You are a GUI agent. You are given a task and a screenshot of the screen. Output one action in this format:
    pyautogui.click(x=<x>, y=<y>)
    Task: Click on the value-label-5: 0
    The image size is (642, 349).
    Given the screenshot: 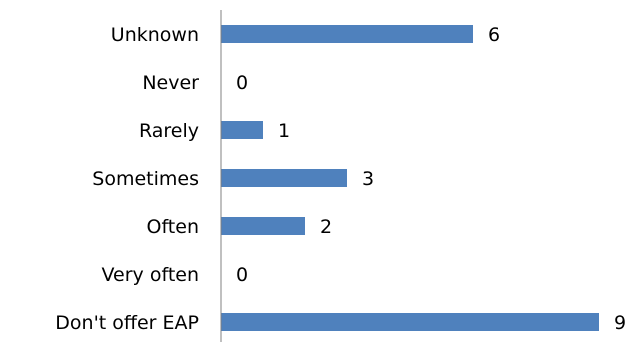 What is the action you would take?
    pyautogui.click(x=242, y=275)
    